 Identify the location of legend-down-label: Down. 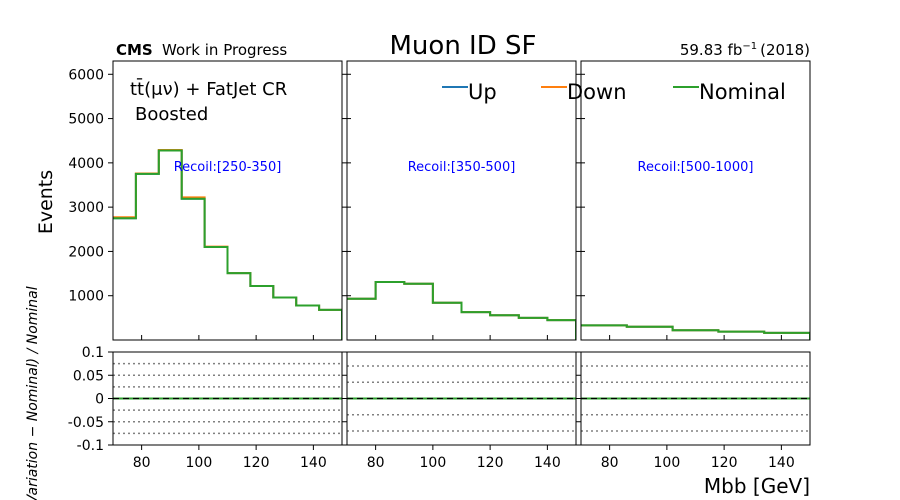
(597, 92).